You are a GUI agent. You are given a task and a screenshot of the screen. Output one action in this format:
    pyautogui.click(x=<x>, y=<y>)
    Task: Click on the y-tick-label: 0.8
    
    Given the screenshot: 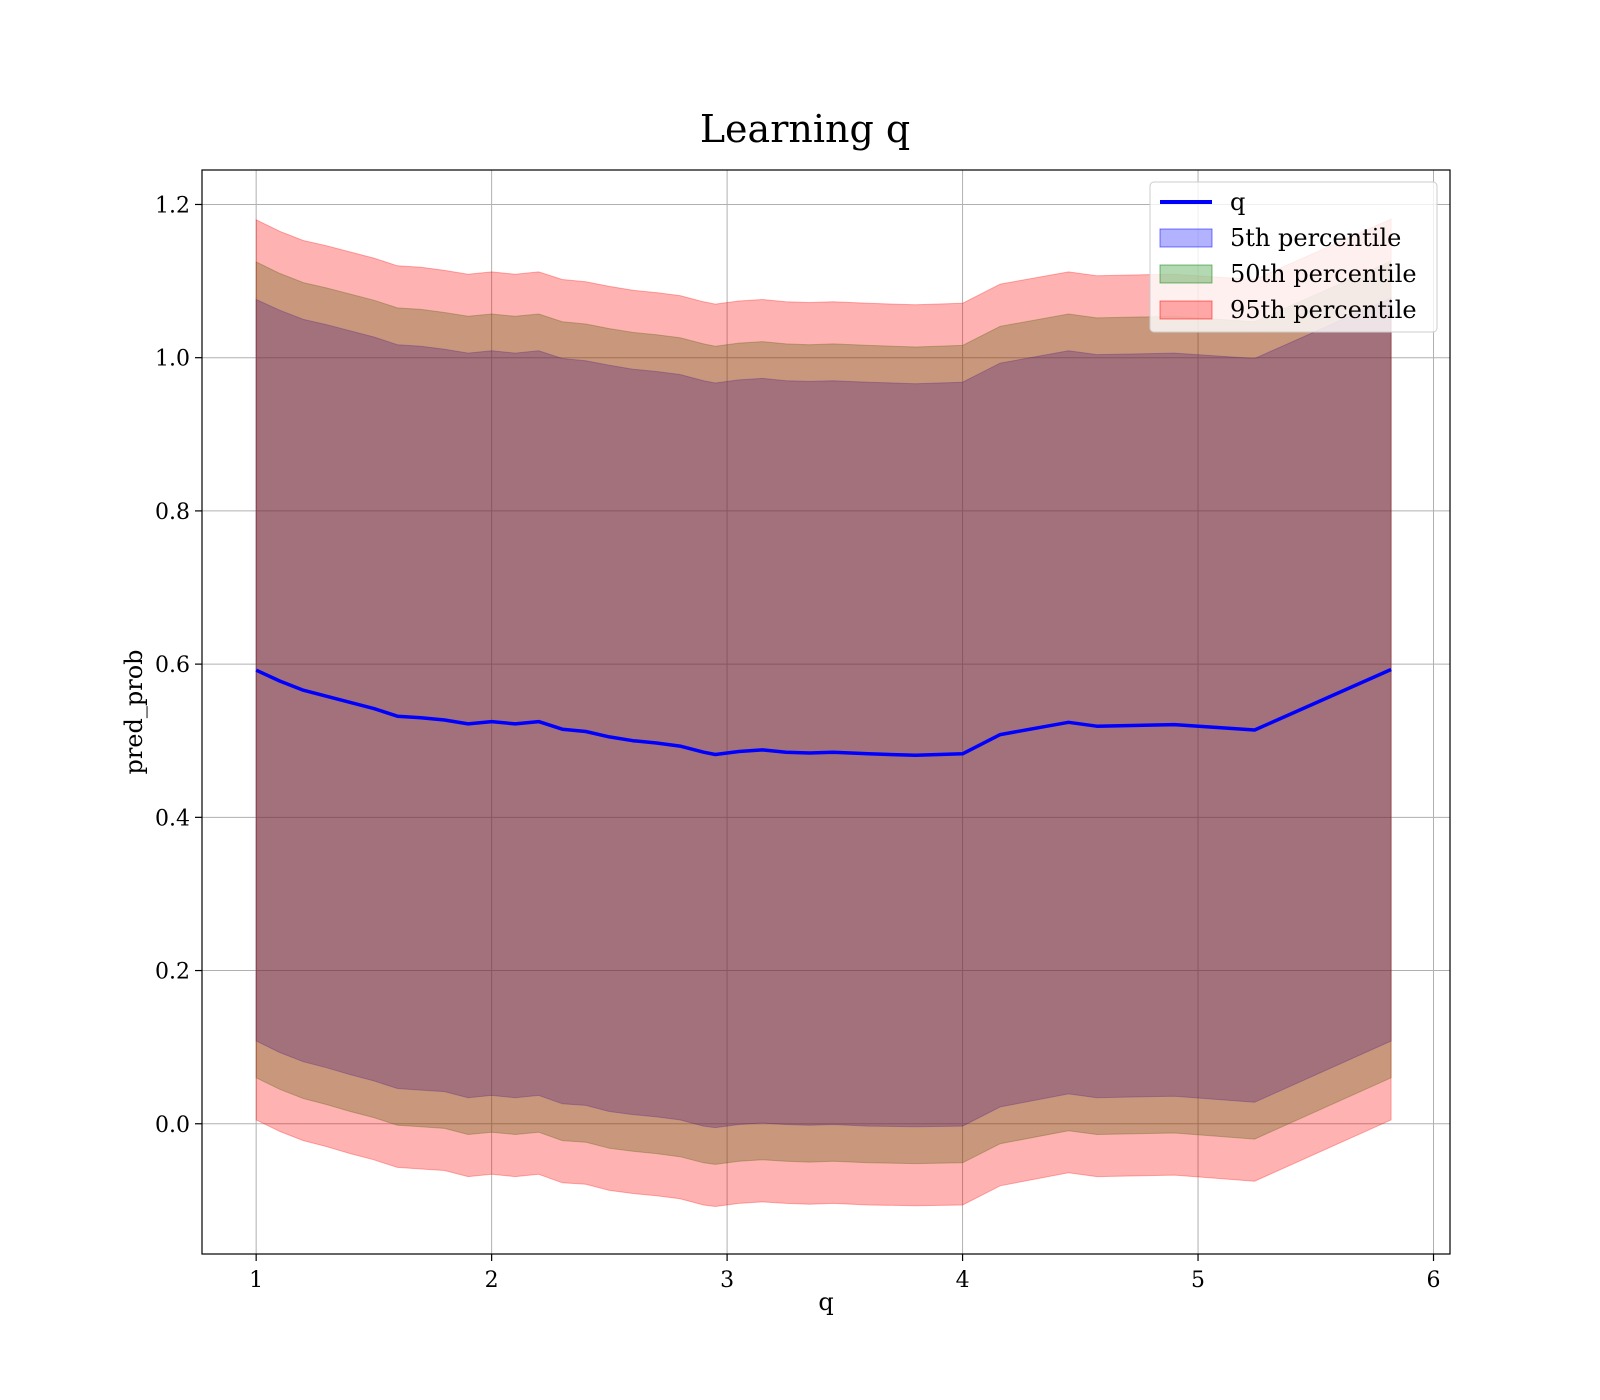 What is the action you would take?
    pyautogui.click(x=172, y=512)
    